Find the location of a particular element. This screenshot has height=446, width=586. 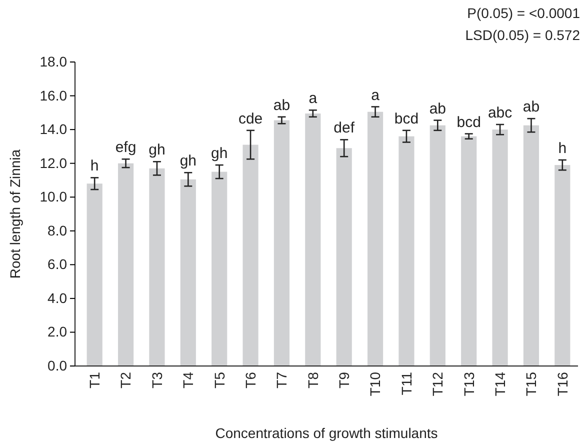

x-tick-label: T4 is located at coordinates (188, 380).